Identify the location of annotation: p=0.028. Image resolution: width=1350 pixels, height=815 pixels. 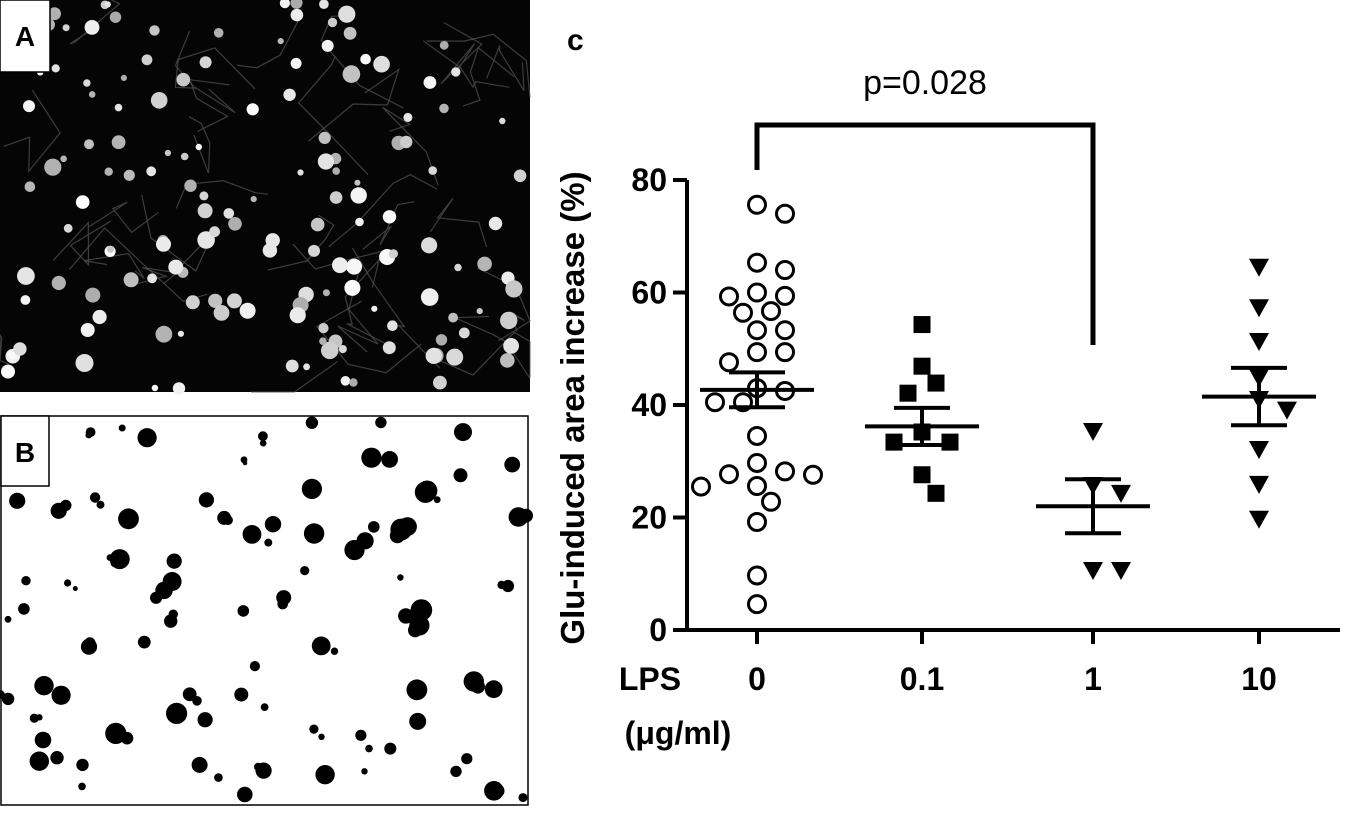
(925, 83).